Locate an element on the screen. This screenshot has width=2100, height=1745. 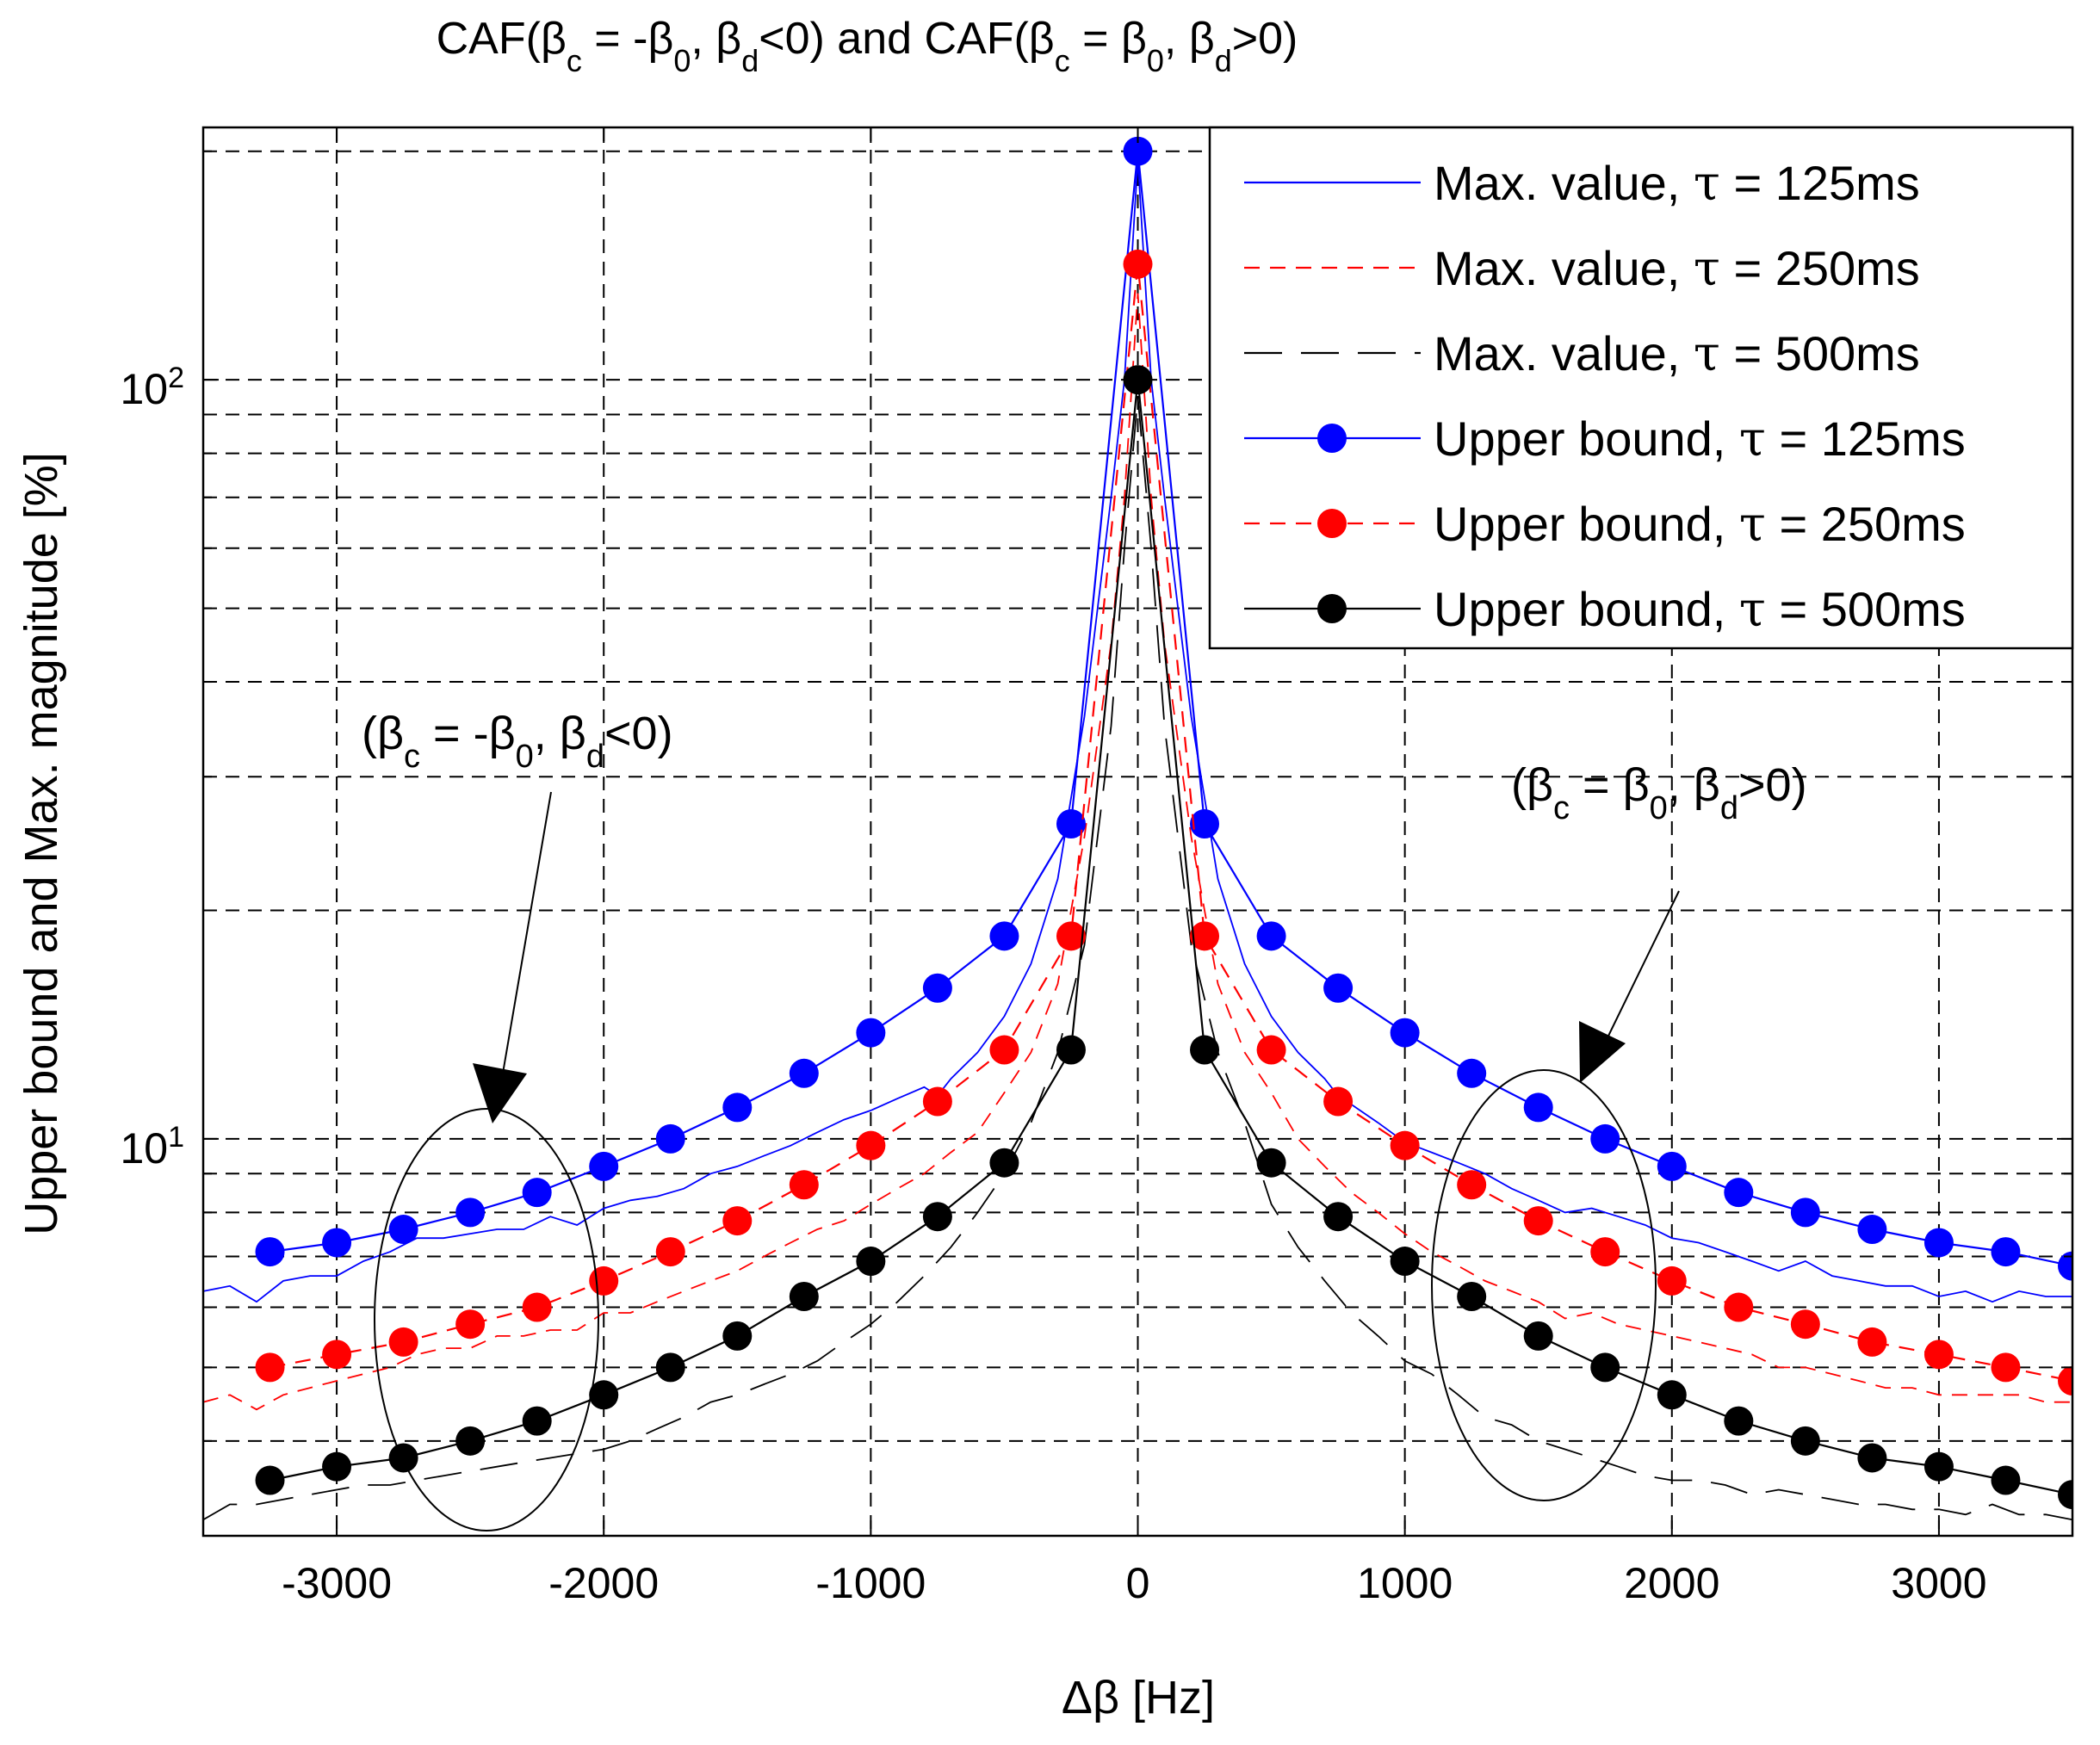
legend-item: Max. value, τ = 125ms is located at coordinates (1582, 184).